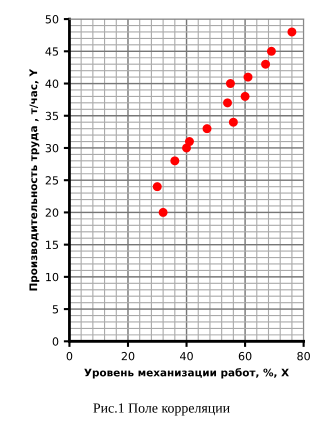  What do you see at coordinates (186, 373) in the screenshot?
I see `x-axis-title: Уровень механизации работ, %, X` at bounding box center [186, 373].